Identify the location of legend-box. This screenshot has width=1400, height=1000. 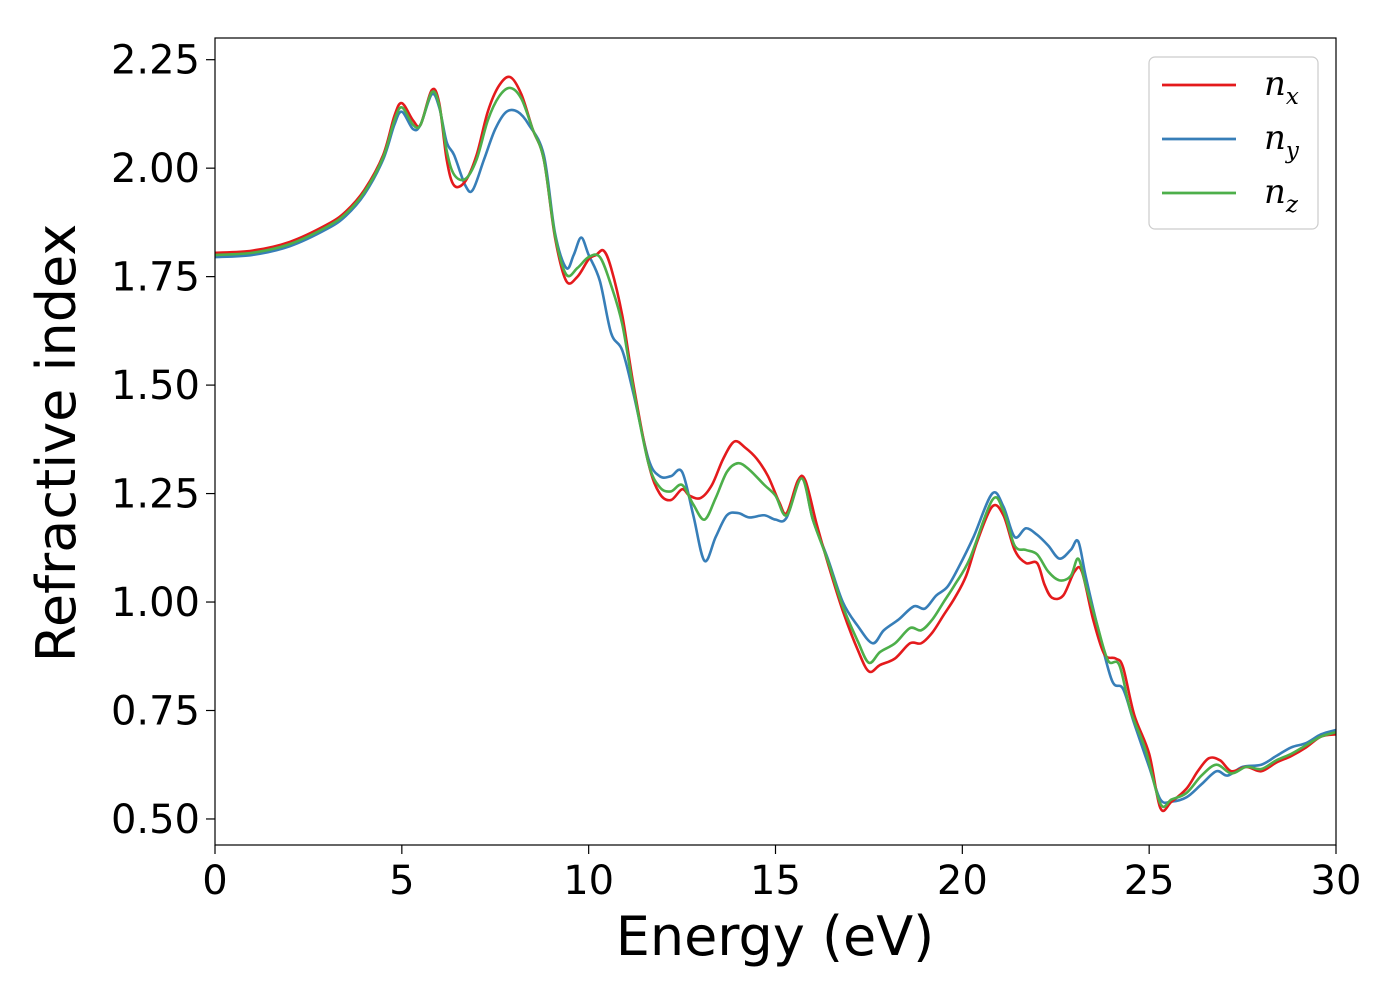
(1233, 143).